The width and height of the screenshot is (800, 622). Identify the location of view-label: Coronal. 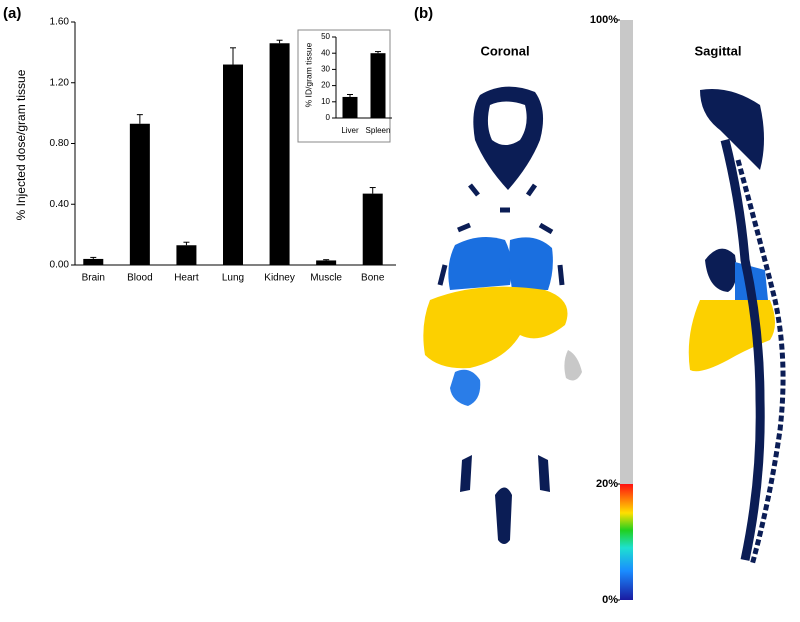
(504, 50).